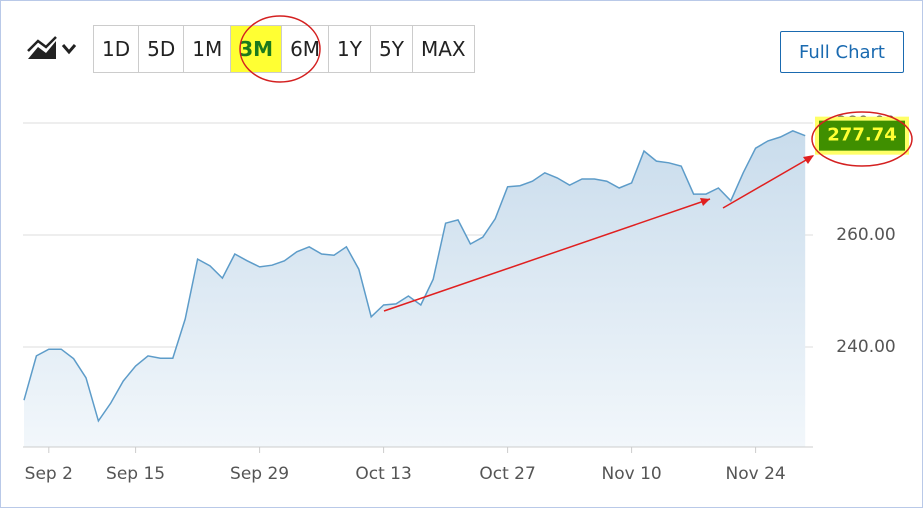 This screenshot has width=923, height=508. What do you see at coordinates (52, 47) in the screenshot?
I see `chart-type-icon` at bounding box center [52, 47].